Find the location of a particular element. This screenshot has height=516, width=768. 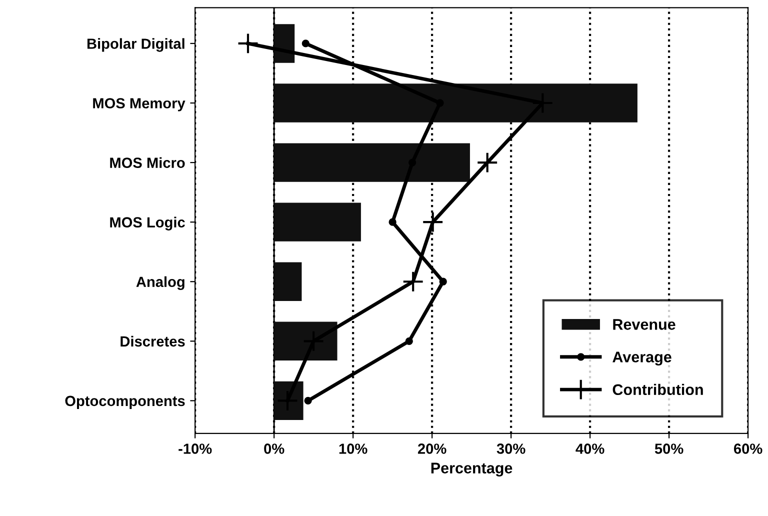

y-tick-label: Bipolar Digital is located at coordinates (135, 45).